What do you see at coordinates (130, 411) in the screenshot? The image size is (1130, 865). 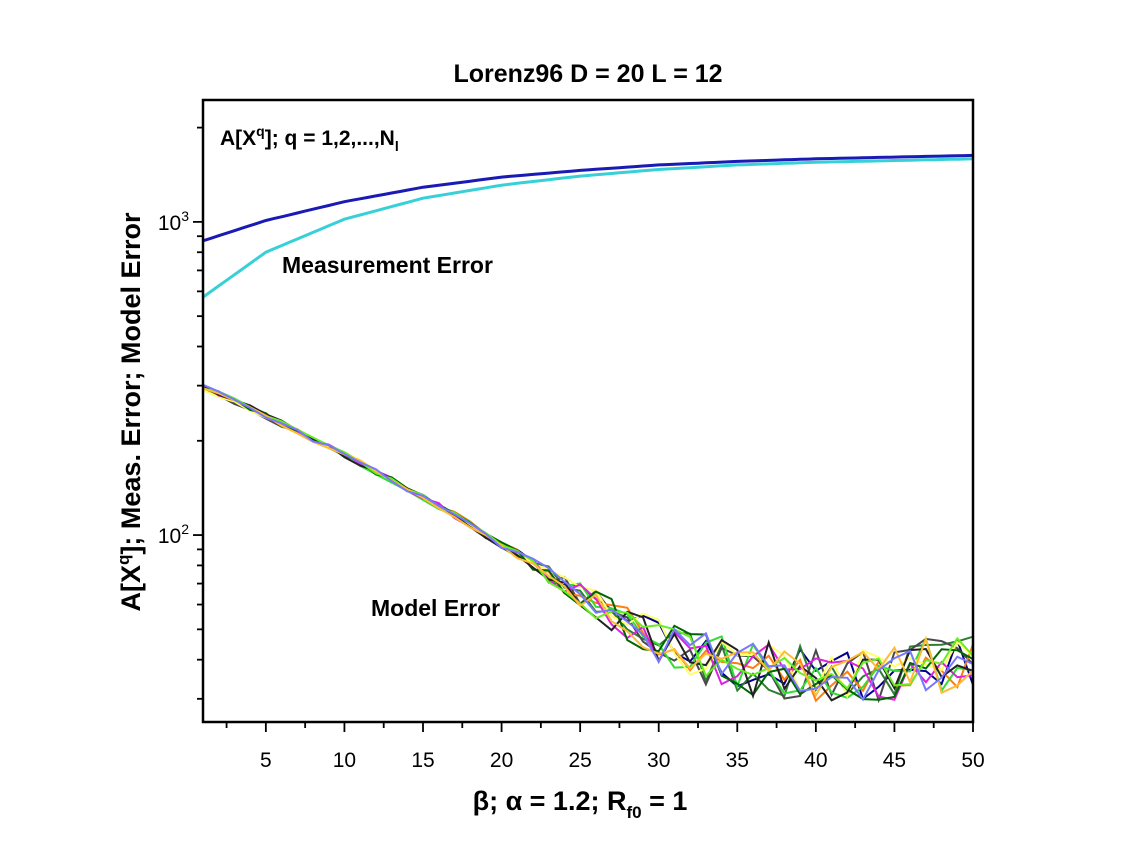 I see `y-axis-label: A[Xq]; Meas. Error; Model Error` at bounding box center [130, 411].